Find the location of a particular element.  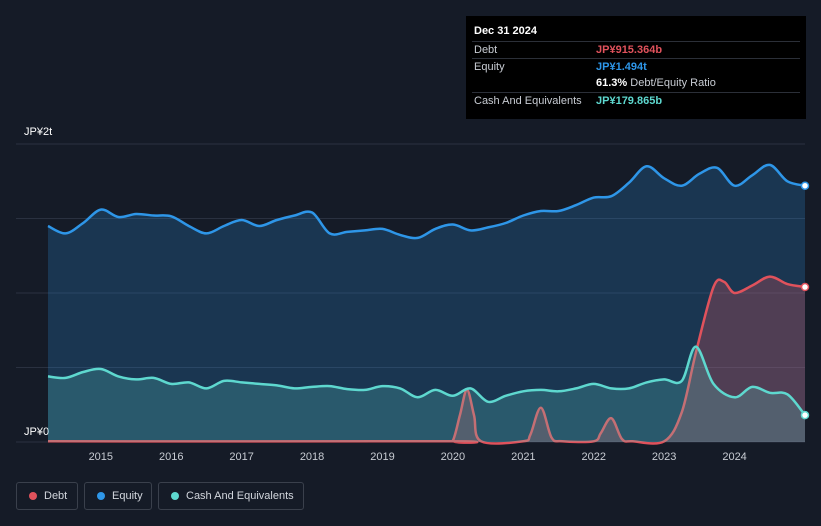

y-tick-label-0: JP¥0 is located at coordinates (36, 432).